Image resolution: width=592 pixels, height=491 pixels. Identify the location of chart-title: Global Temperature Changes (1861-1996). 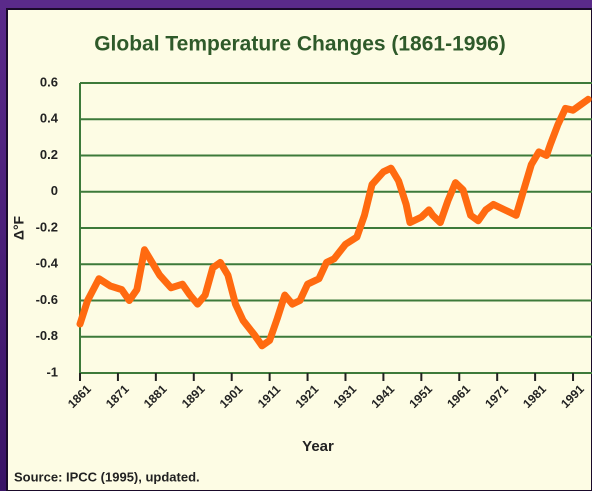
(300, 44).